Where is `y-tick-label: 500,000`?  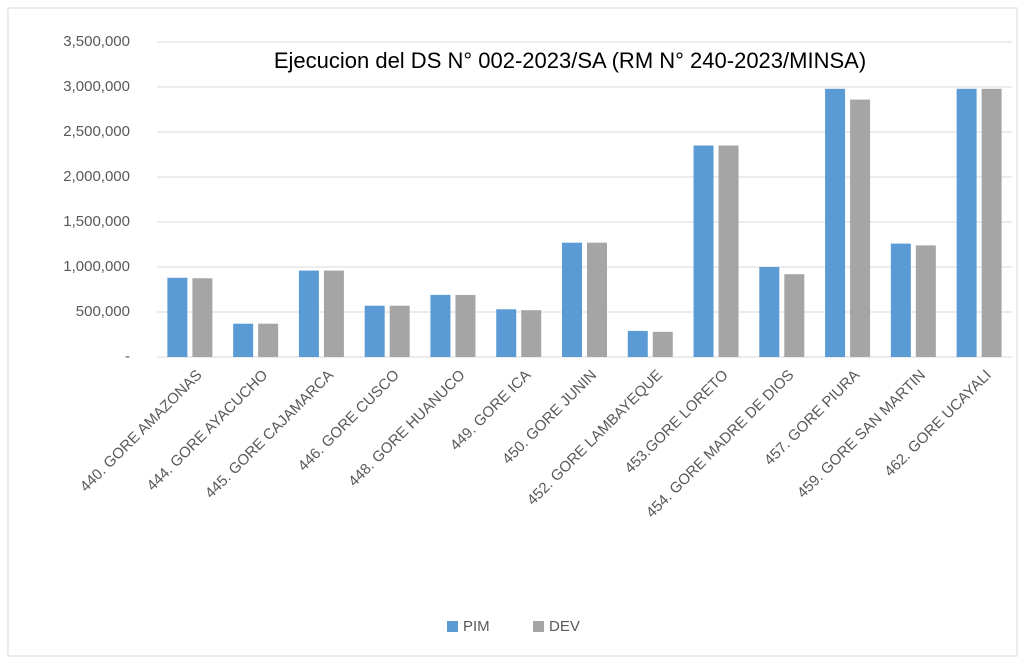 y-tick-label: 500,000 is located at coordinates (103, 311).